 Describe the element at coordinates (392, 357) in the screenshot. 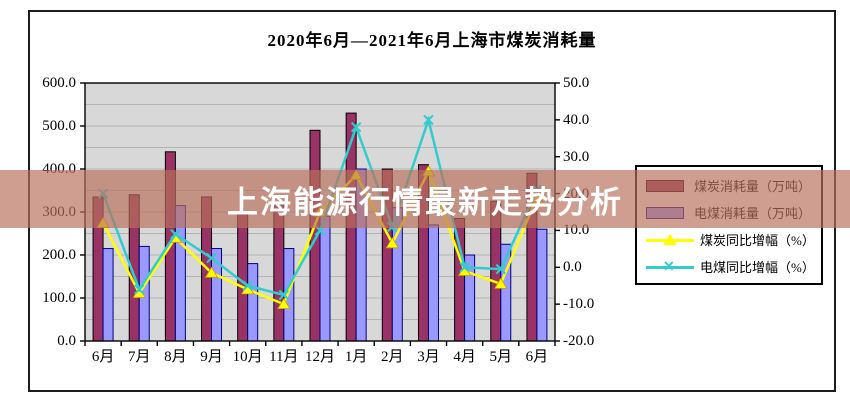

I see `x-axis-month-label: 2月` at that location.